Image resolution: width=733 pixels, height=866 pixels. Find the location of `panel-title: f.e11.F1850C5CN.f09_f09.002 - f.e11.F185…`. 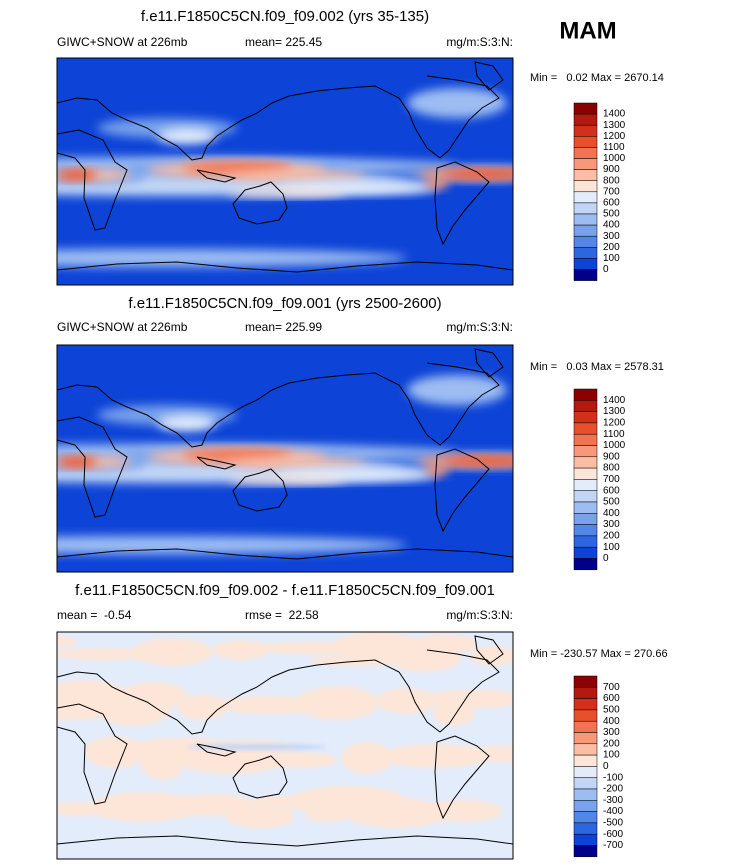

panel-title: f.e11.F1850C5CN.f09_f09.002 - f.e11.F185… is located at coordinates (285, 590).